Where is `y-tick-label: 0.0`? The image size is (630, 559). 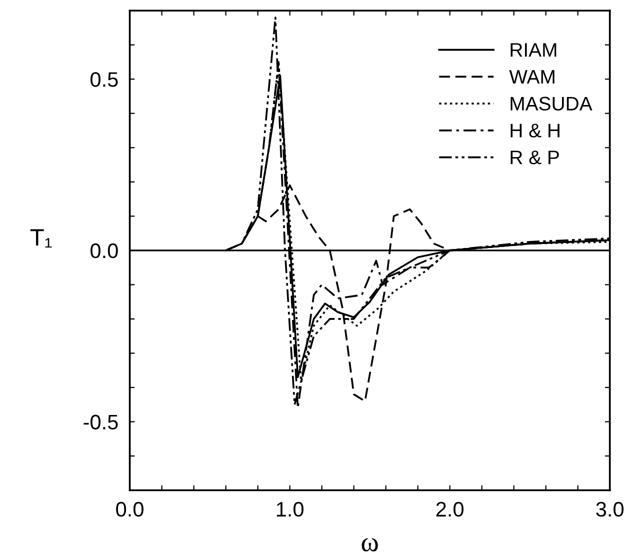 y-tick-label: 0.0 is located at coordinates (104, 250).